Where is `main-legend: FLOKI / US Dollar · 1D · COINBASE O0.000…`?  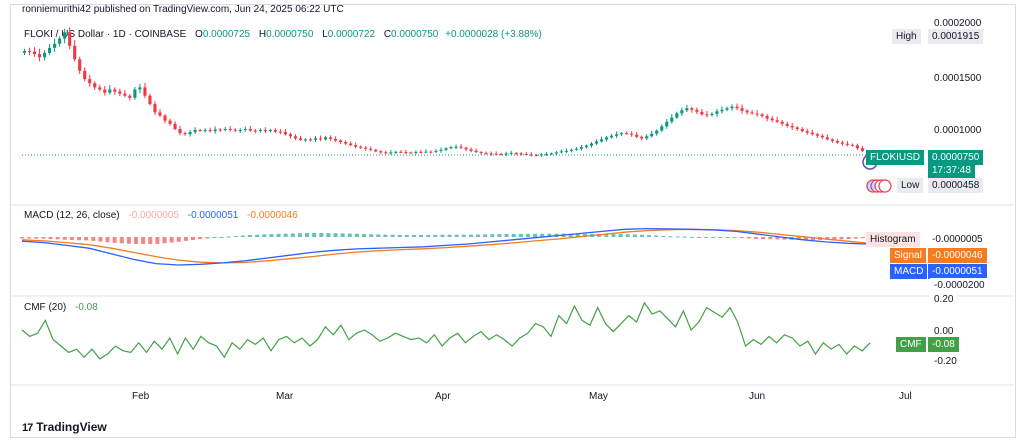
main-legend: FLOKI / US Dollar · 1D · COINBASE O0.000… is located at coordinates (283, 34).